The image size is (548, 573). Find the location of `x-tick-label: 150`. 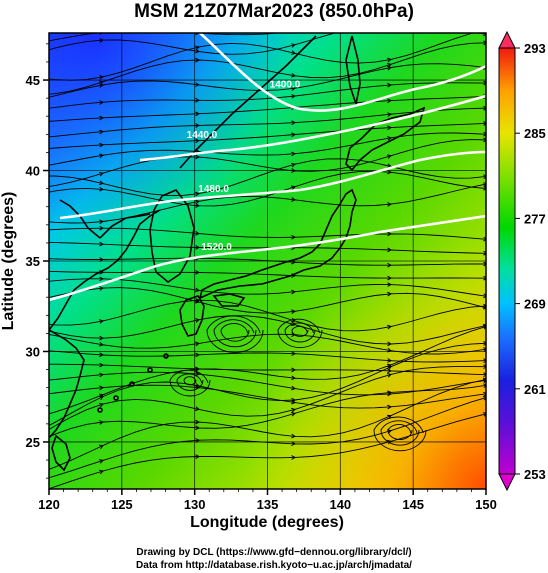

x-tick-label: 150 is located at coordinates (486, 504).